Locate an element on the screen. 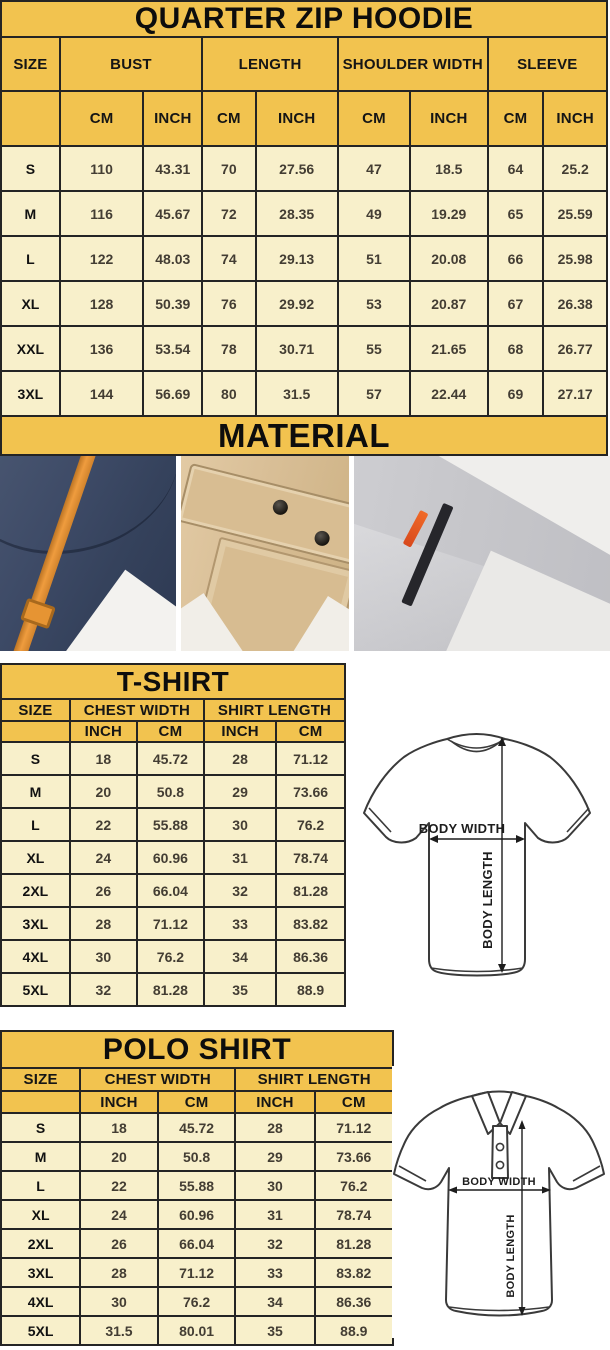 The image size is (610, 1350). material-section-title: MATERIAL is located at coordinates (304, 435).